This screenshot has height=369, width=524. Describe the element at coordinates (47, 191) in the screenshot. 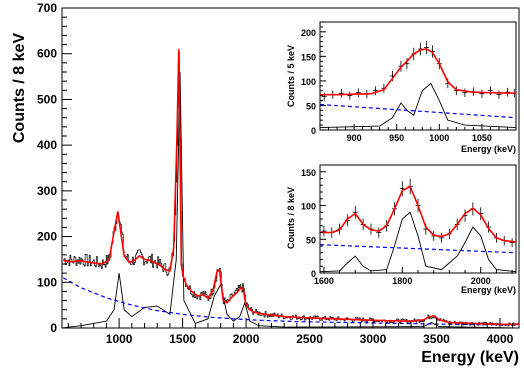

I see `main-y-tick-label: 300` at that location.